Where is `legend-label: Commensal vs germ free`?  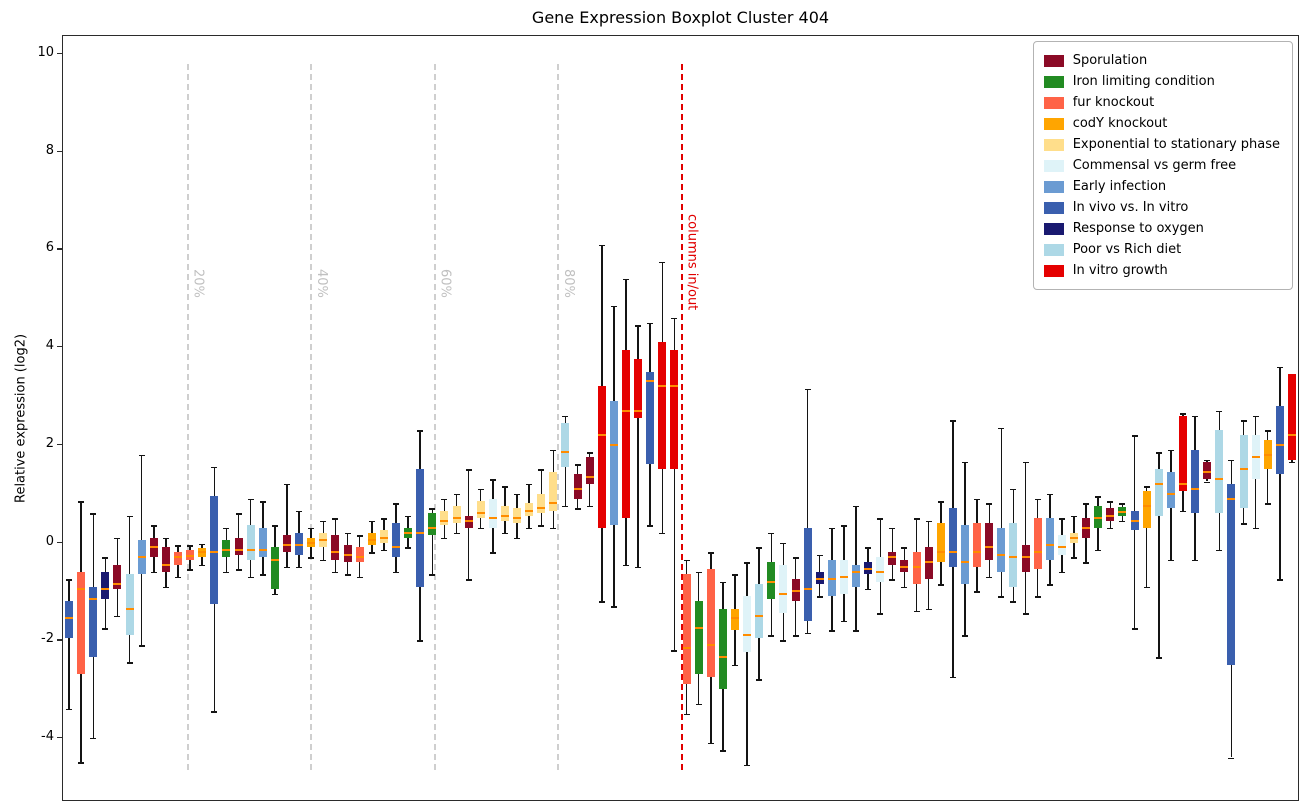
legend-label: Commensal vs germ free is located at coordinates (1154, 165).